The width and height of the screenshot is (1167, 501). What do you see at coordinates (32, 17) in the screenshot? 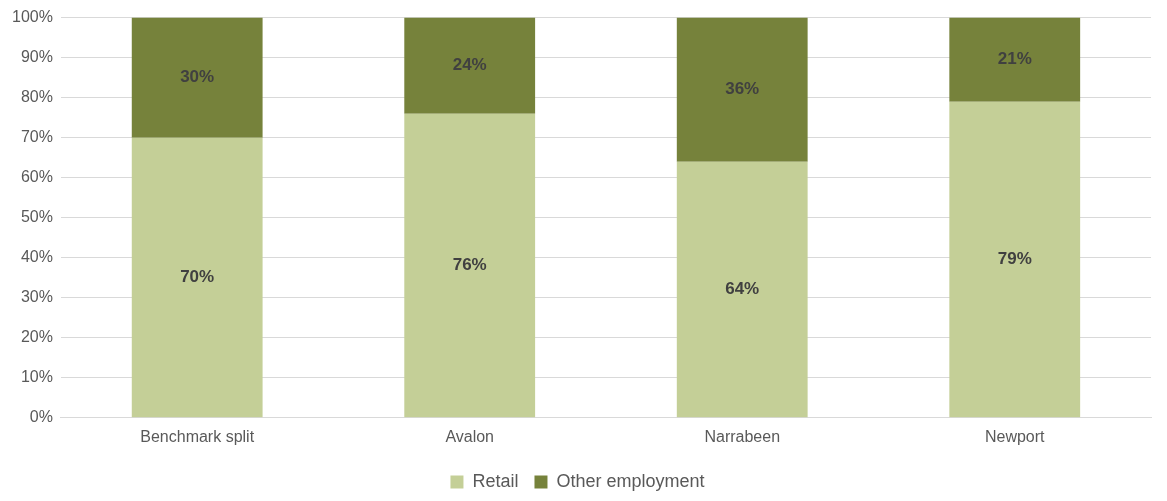
I see `y-tick-label: 100%` at bounding box center [32, 17].